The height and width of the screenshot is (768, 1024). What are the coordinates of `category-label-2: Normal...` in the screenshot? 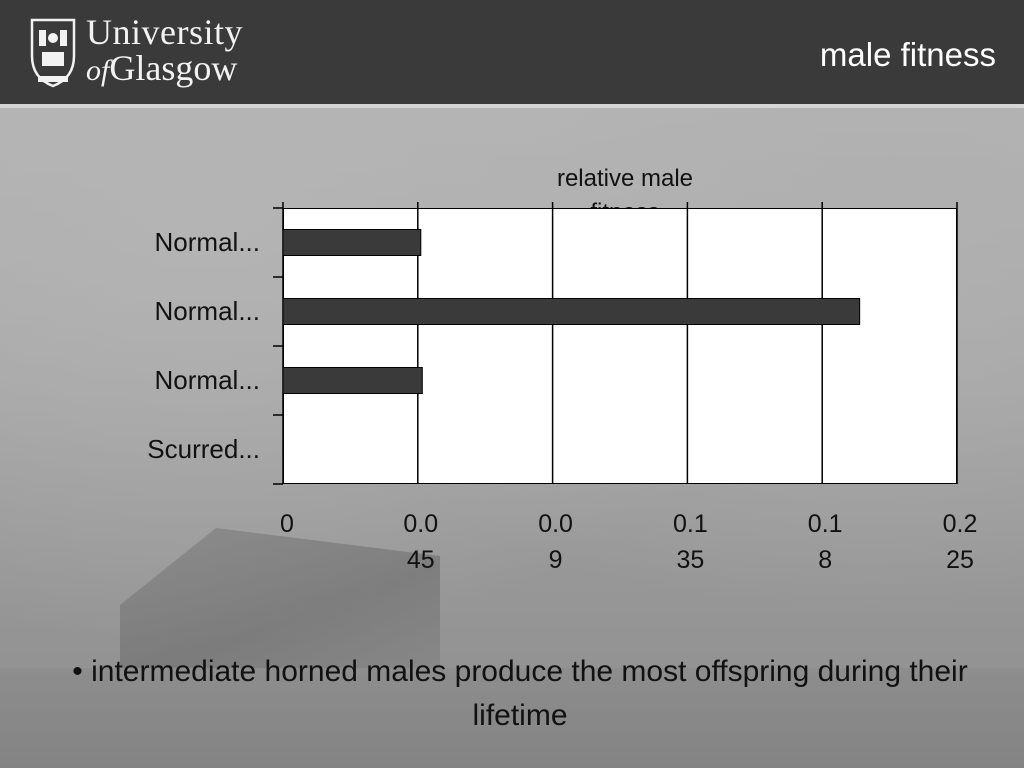 It's located at (207, 379).